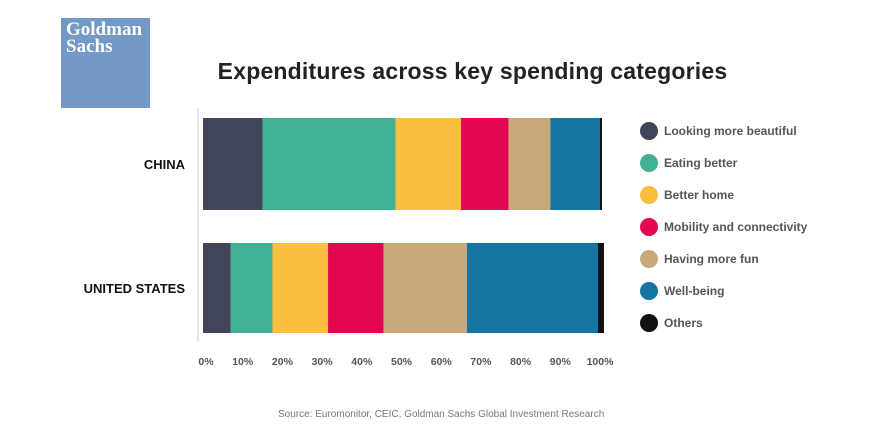  What do you see at coordinates (701, 163) in the screenshot?
I see `legend-label-1: Eating better` at bounding box center [701, 163].